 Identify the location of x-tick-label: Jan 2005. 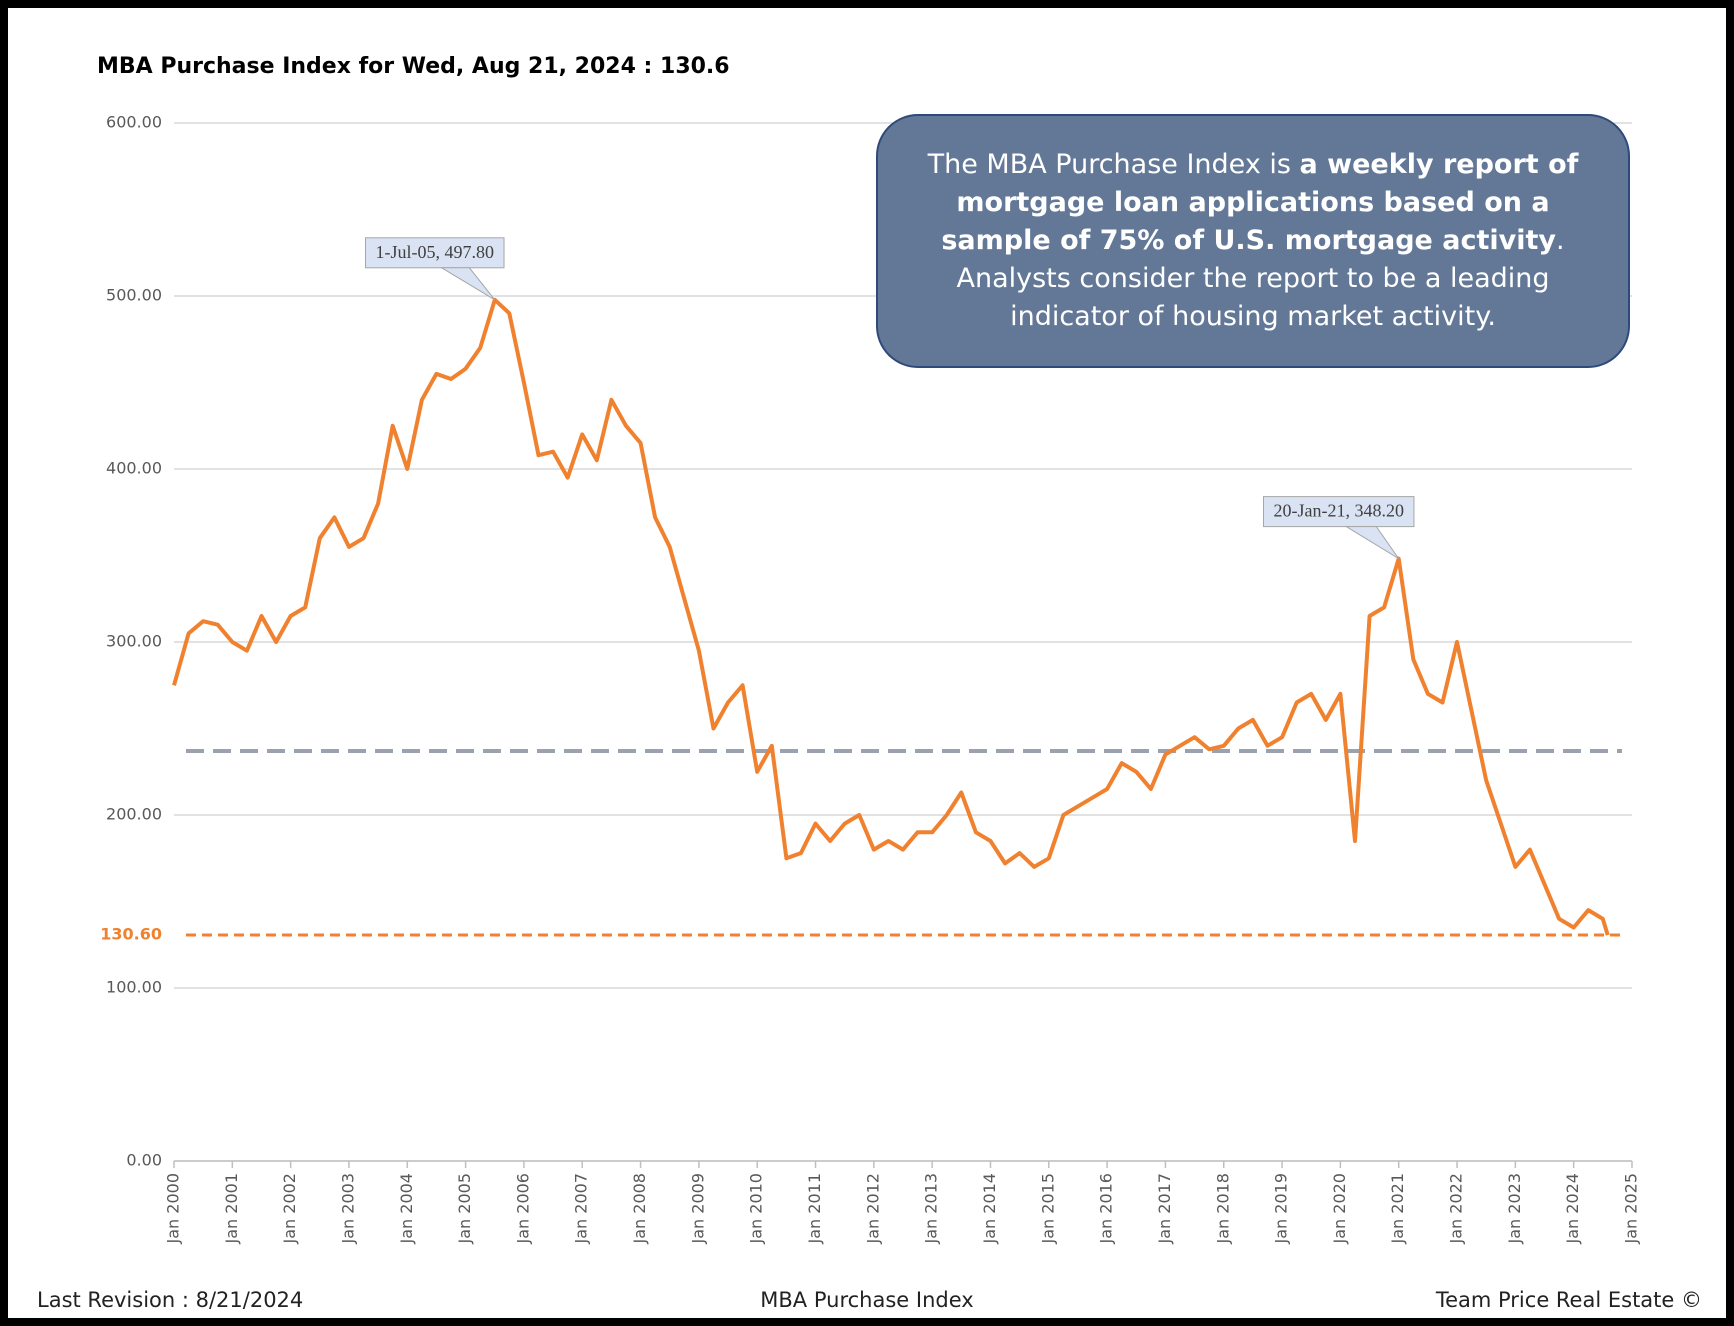
(464, 1208).